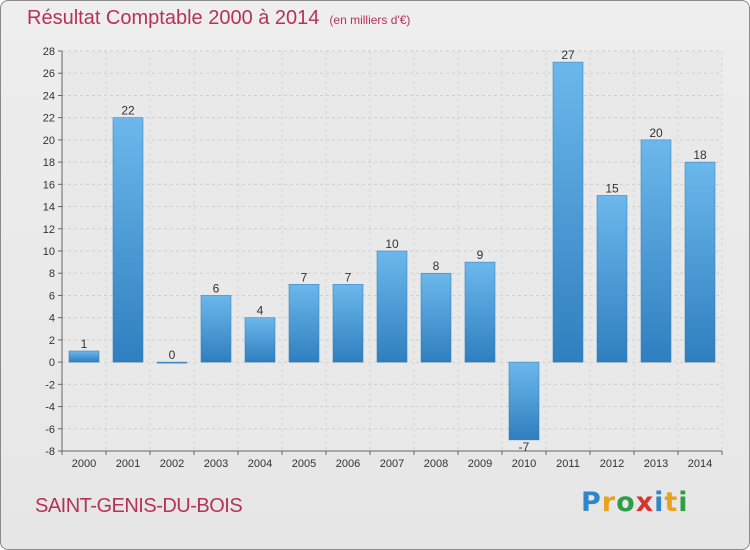  I want to click on x-tick-label: 2002, so click(172, 464).